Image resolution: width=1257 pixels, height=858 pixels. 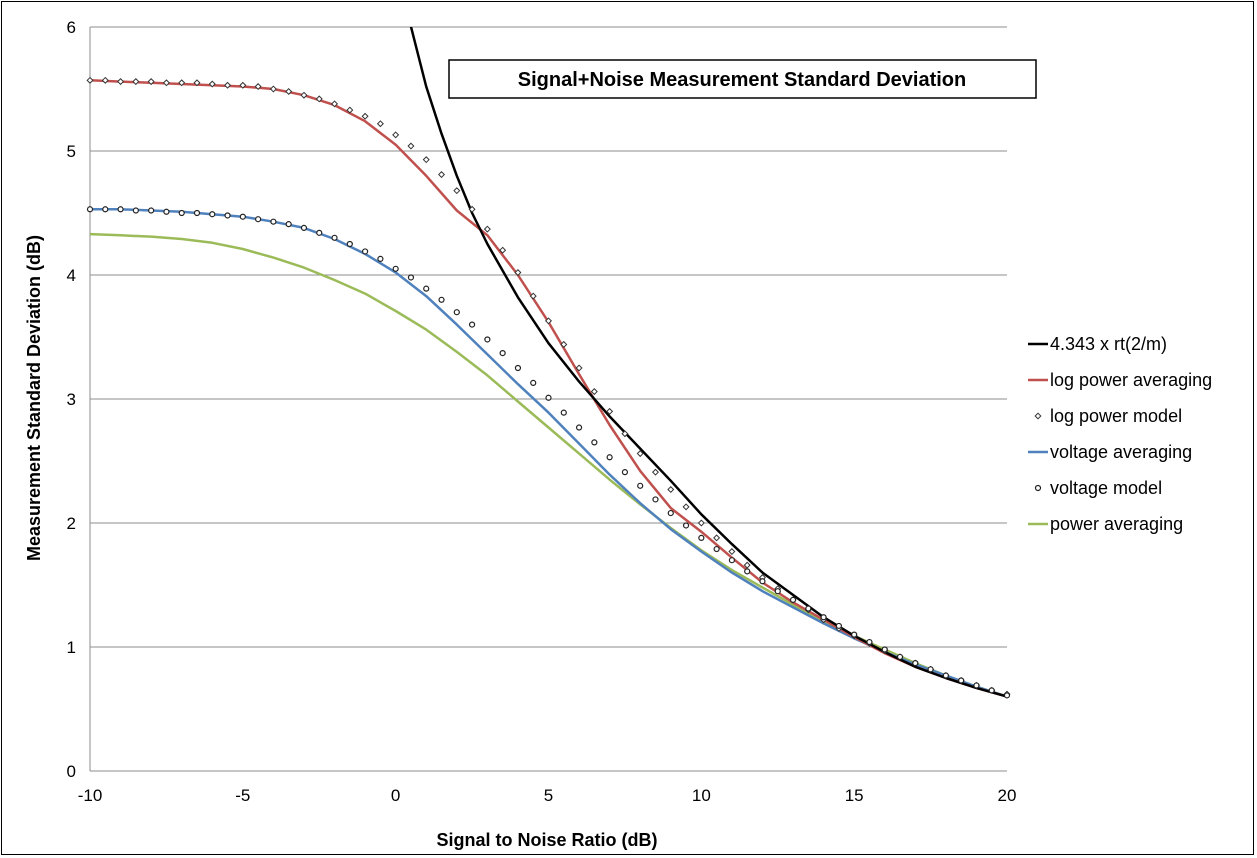 I want to click on y-tick-label: 3, so click(x=71, y=399).